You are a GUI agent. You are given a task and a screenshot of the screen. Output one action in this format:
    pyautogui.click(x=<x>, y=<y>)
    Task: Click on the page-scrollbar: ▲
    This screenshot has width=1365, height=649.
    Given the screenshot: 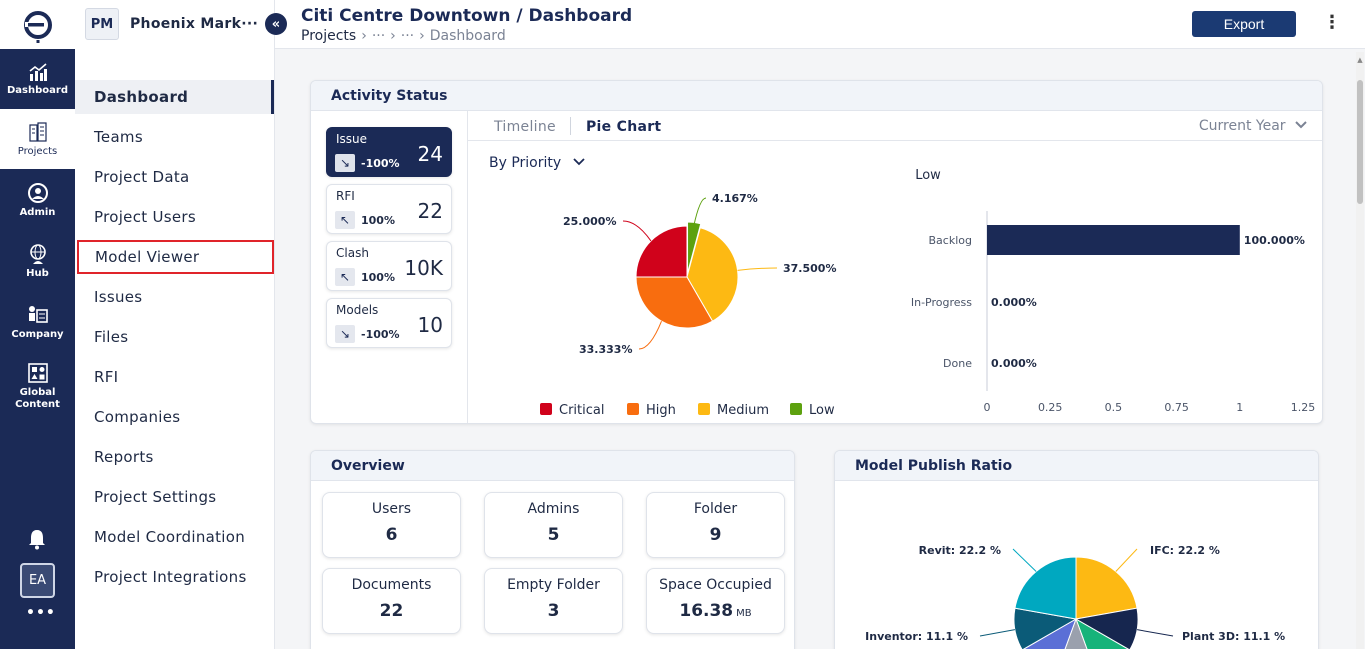 What is the action you would take?
    pyautogui.click(x=1360, y=350)
    